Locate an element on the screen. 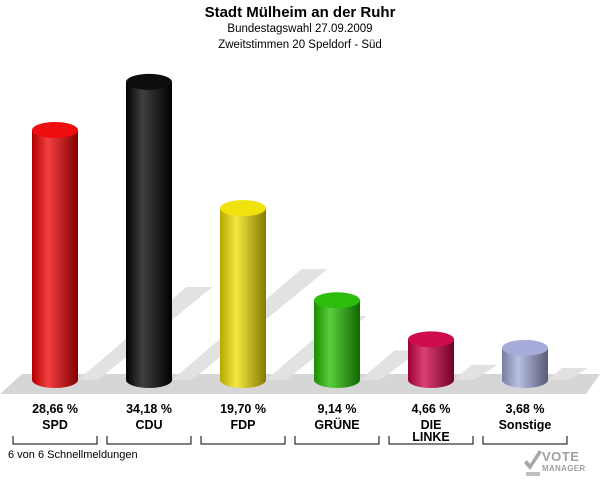 Image resolution: width=600 pixels, height=483 pixels. category-label: CDU is located at coordinates (148, 425).